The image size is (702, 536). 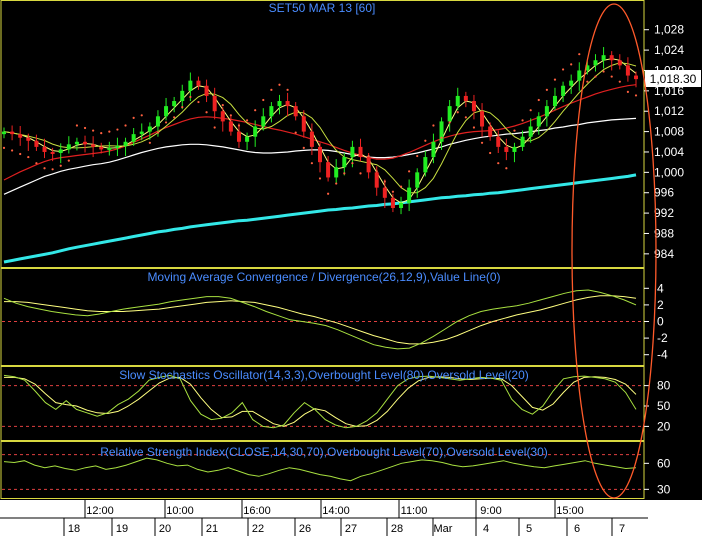 I want to click on date-tick-label: 18, so click(x=74, y=529).